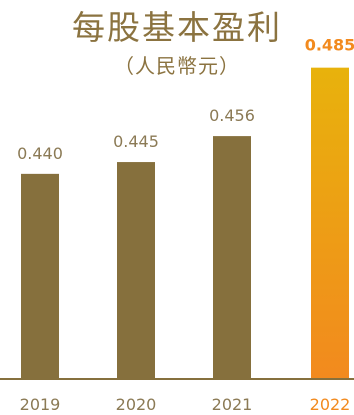  What do you see at coordinates (40, 275) in the screenshot?
I see `bar-2019` at bounding box center [40, 275].